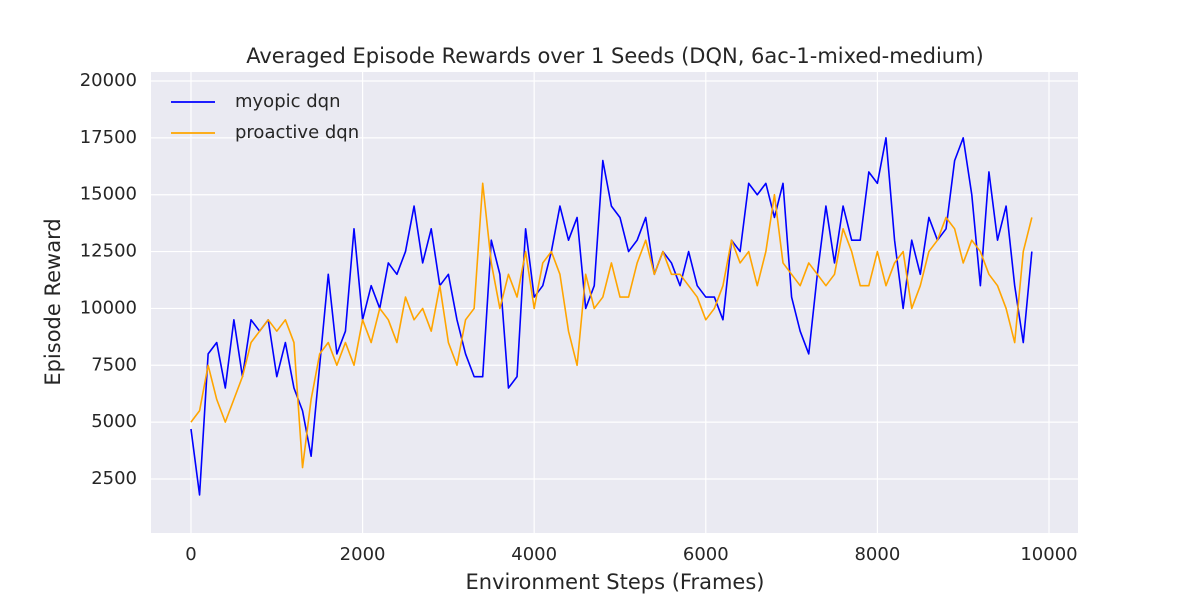  Describe the element at coordinates (190, 554) in the screenshot. I see `x-tick-label: 0` at that location.